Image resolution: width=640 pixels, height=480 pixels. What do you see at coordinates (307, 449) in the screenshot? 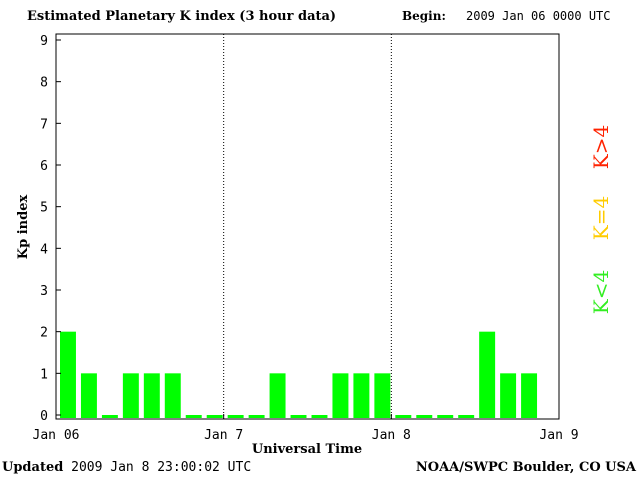
I see `x-axis-title: Universal Time` at bounding box center [307, 449].